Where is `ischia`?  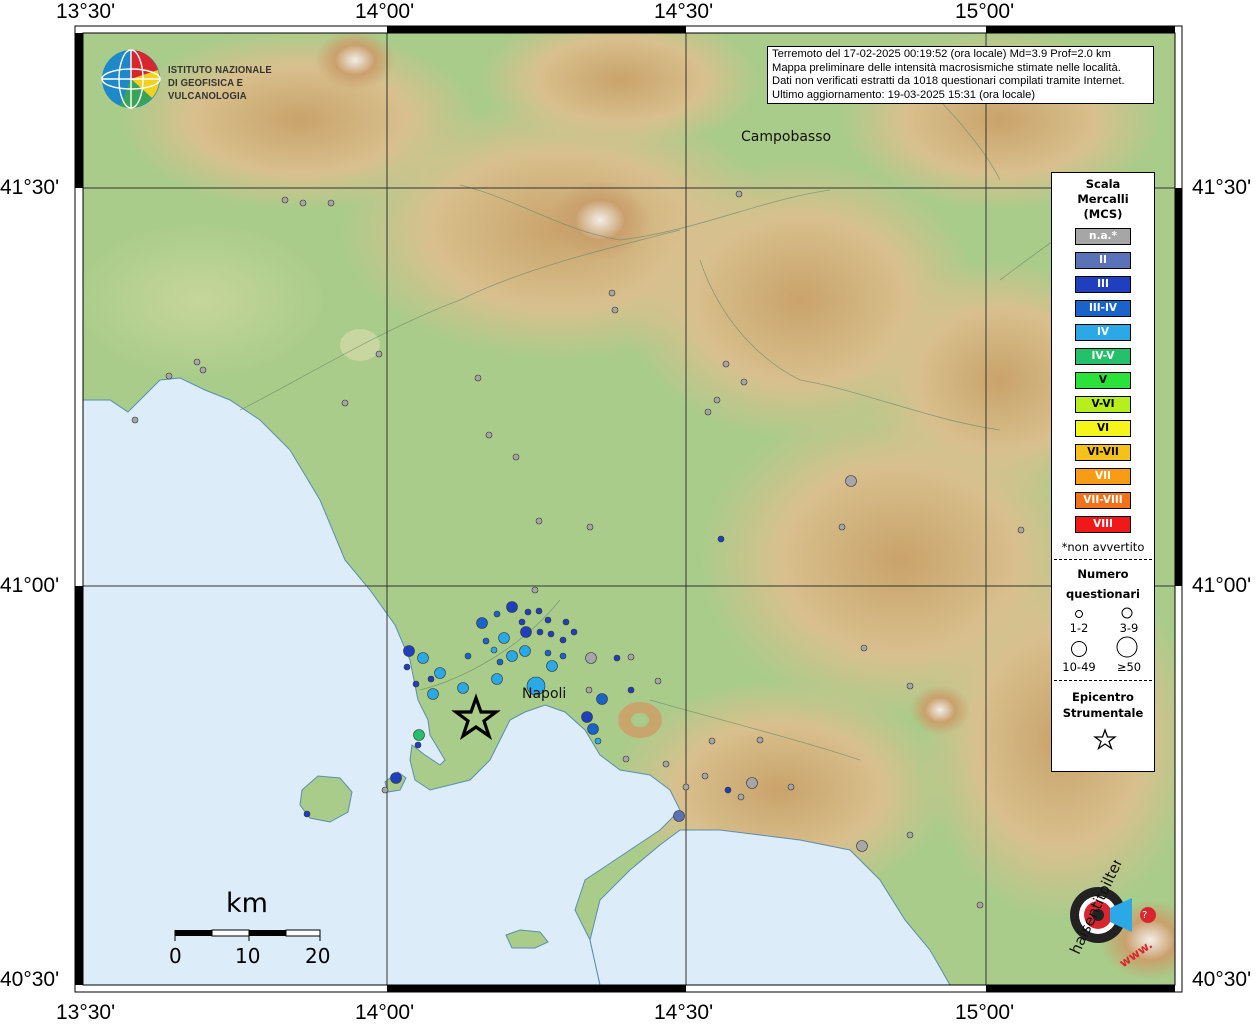 ischia is located at coordinates (326, 799).